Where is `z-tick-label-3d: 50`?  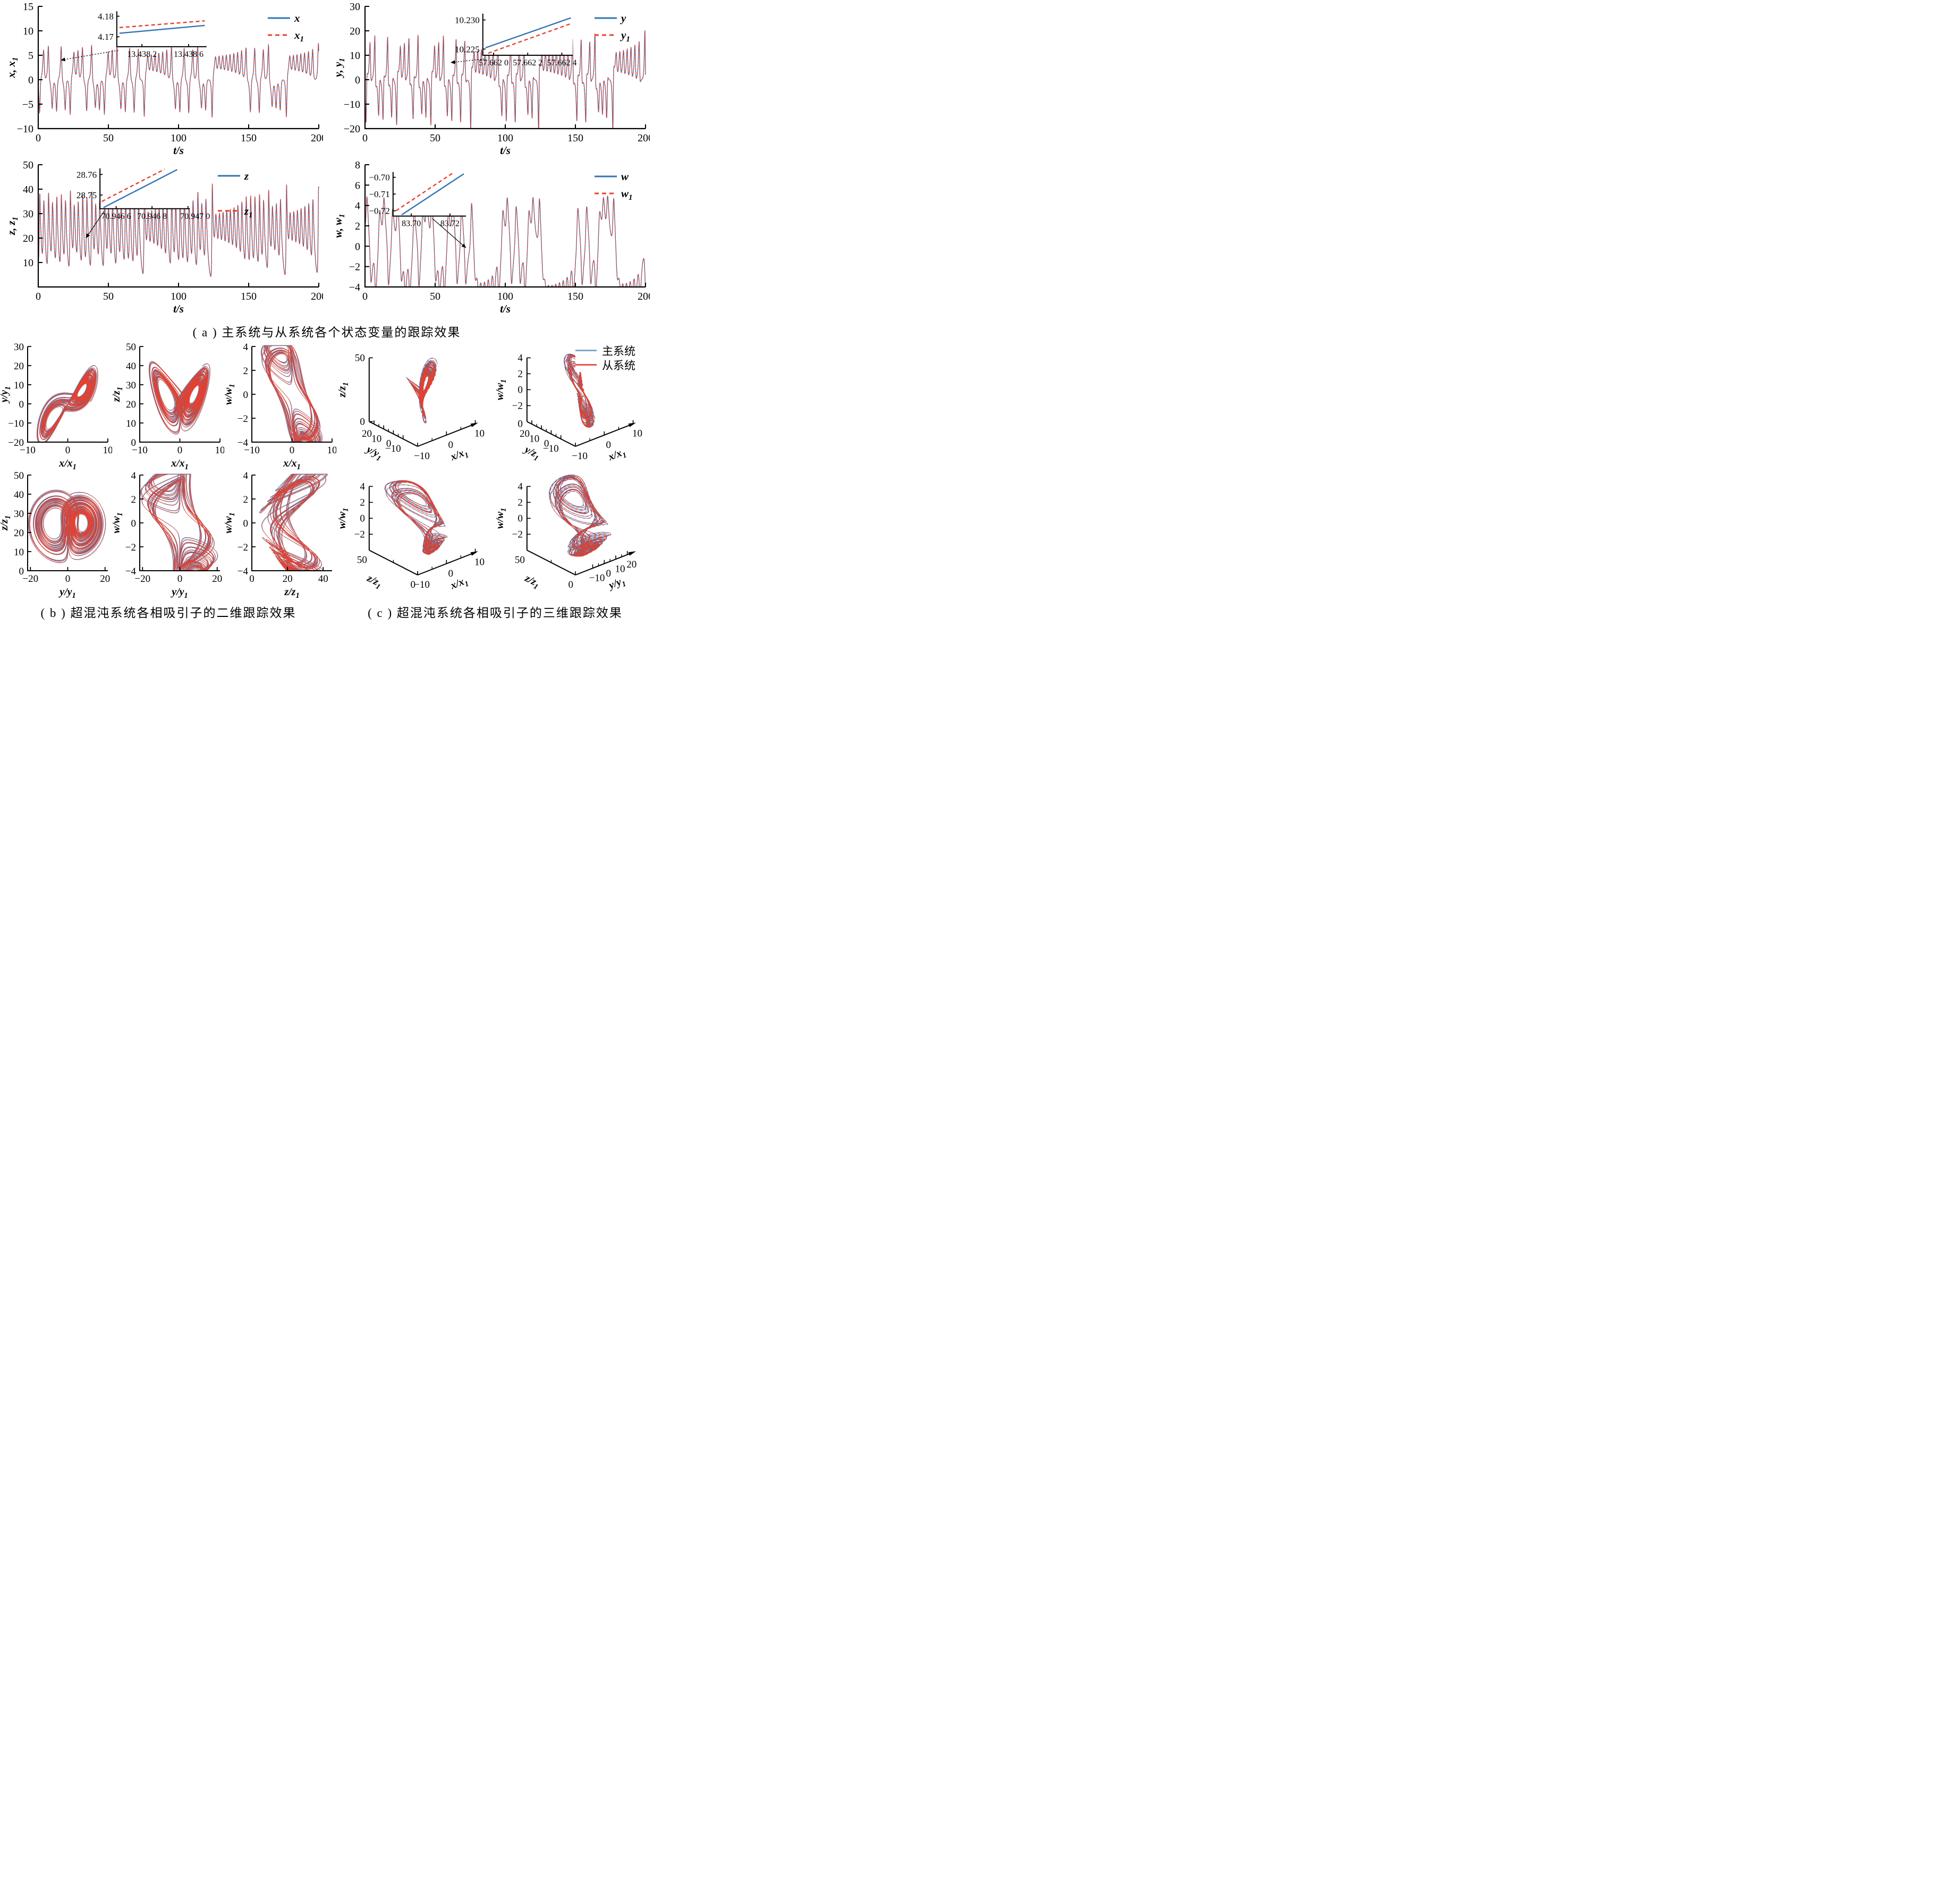
z-tick-label-3d: 50 is located at coordinates (360, 357).